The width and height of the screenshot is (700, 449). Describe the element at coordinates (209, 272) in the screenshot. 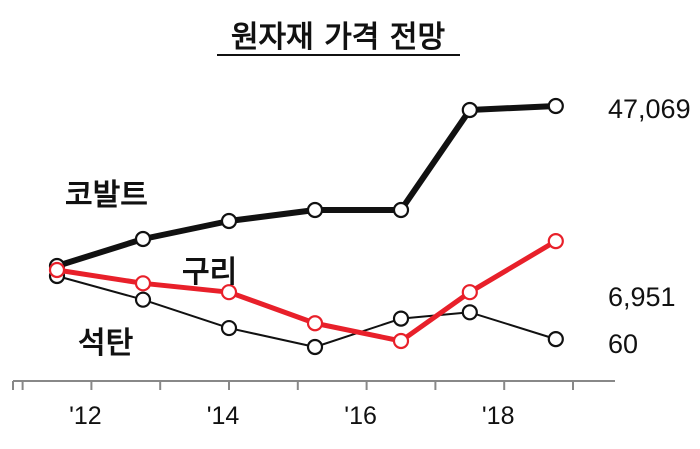

I see `series-name-label: 구리` at that location.